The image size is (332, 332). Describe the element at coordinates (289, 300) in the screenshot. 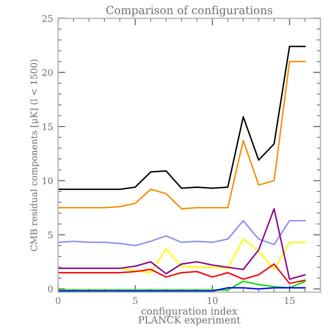

I see `x-tick-label: 15` at that location.